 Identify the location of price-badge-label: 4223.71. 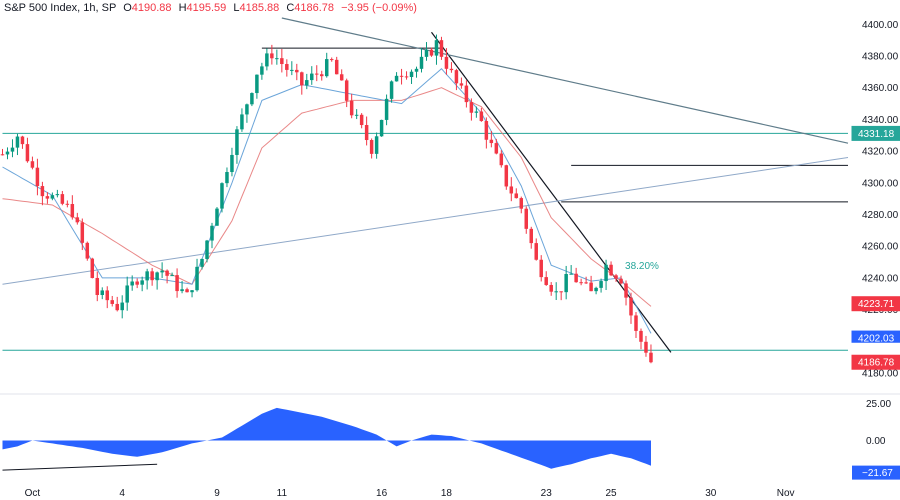
(876, 304).